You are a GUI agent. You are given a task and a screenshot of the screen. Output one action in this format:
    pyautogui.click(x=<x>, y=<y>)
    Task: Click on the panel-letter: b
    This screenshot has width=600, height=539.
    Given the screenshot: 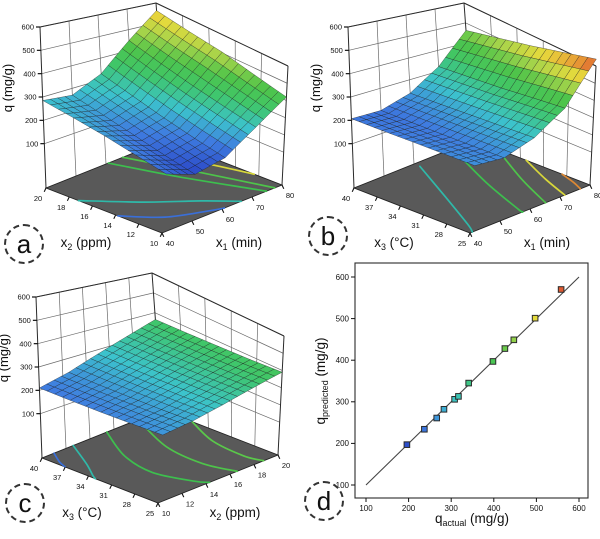 What is the action you would take?
    pyautogui.click(x=328, y=236)
    